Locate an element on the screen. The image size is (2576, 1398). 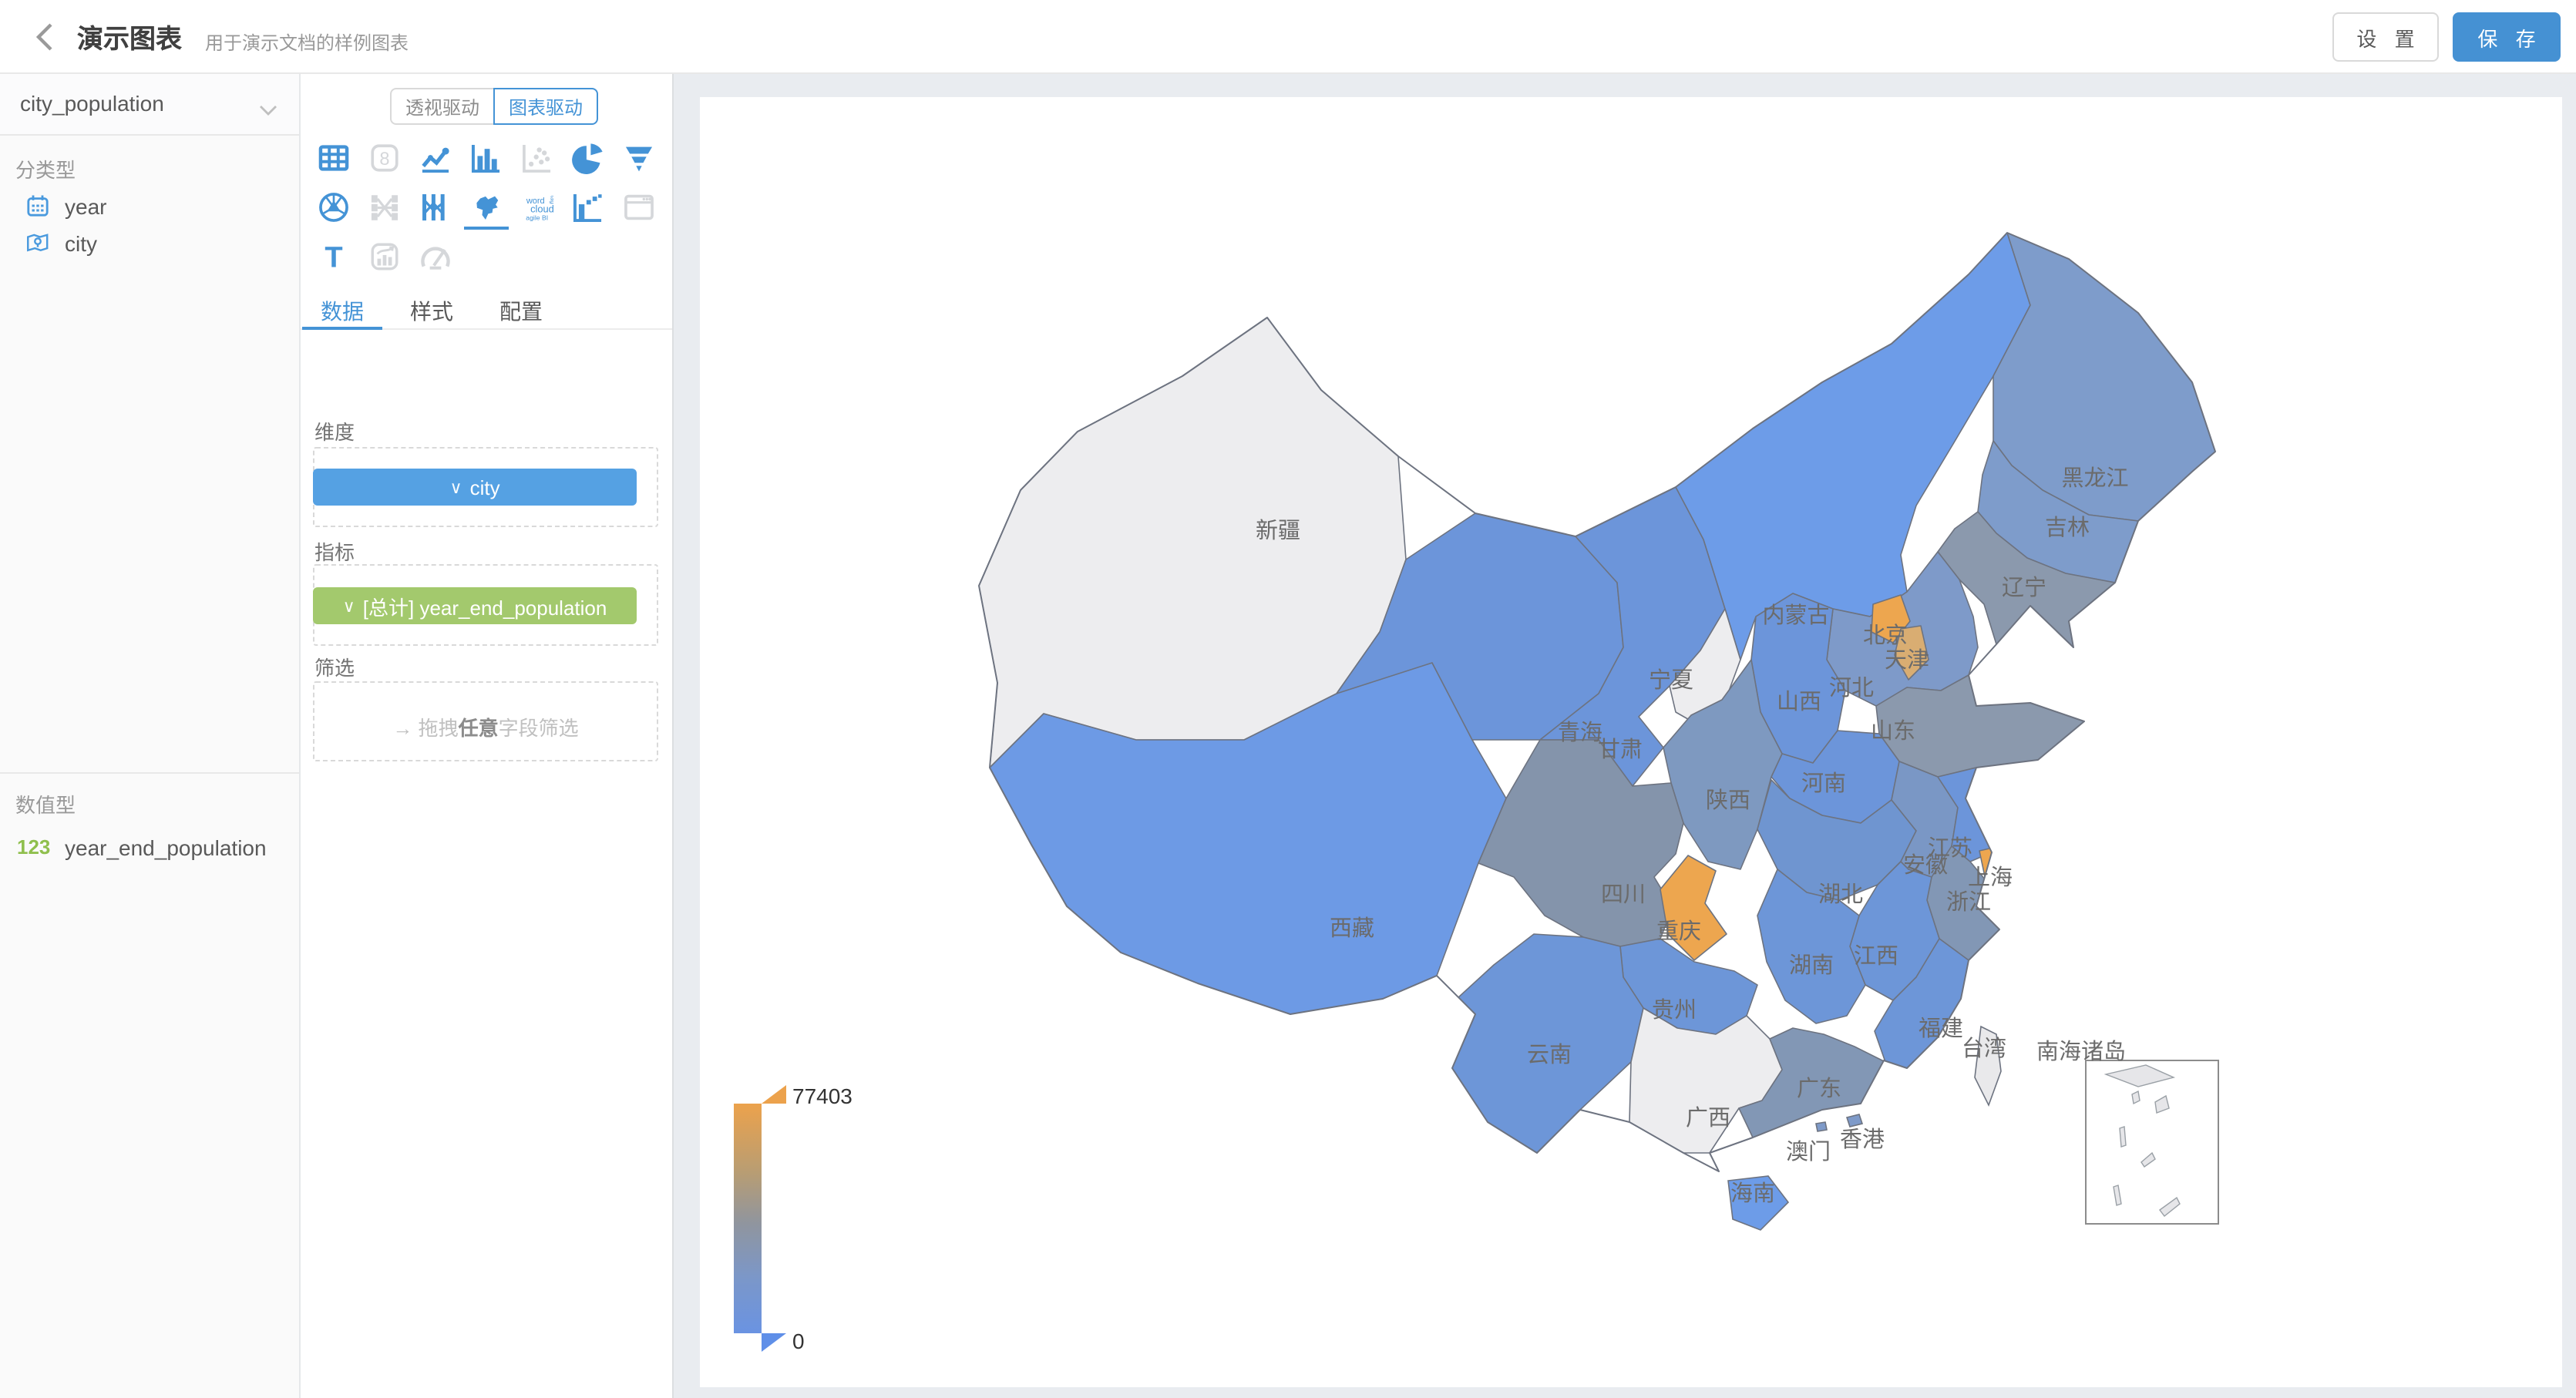
south-sea-inset-box is located at coordinates (2152, 1142).